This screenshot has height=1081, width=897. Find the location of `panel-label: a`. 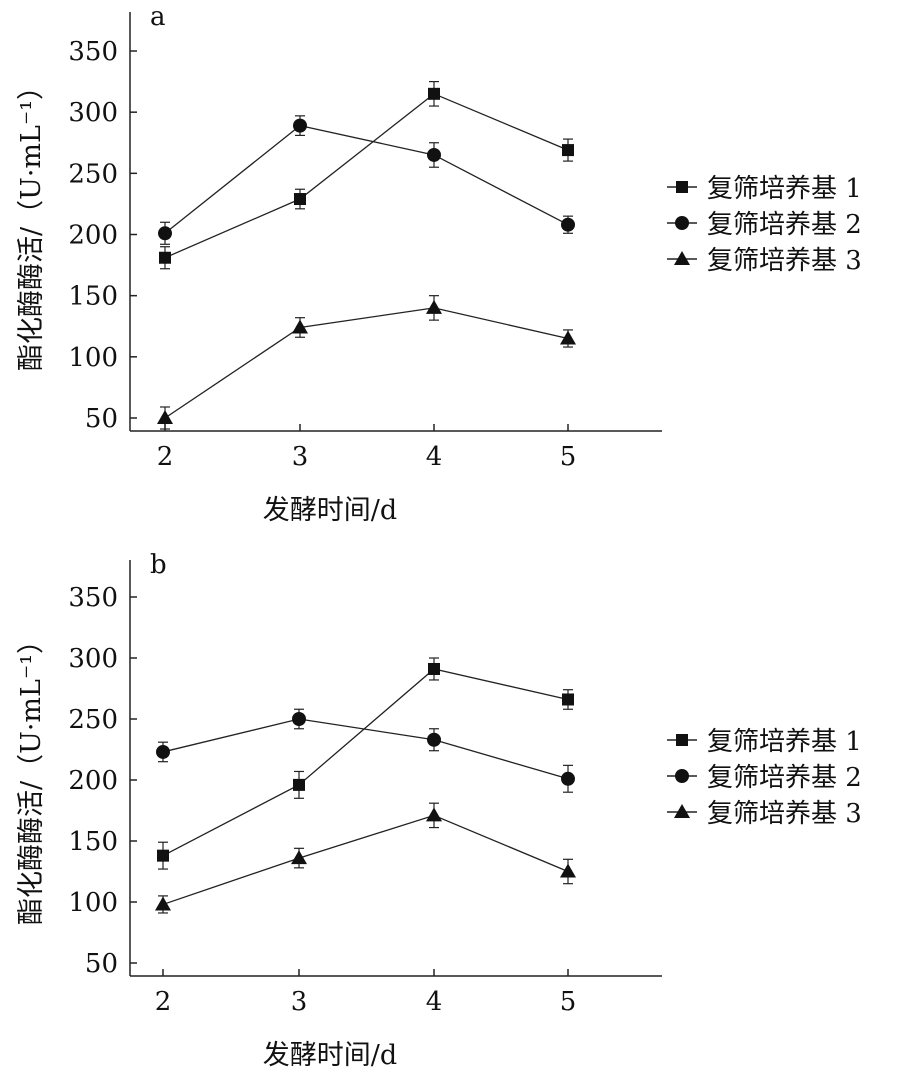

panel-label: a is located at coordinates (158, 17).